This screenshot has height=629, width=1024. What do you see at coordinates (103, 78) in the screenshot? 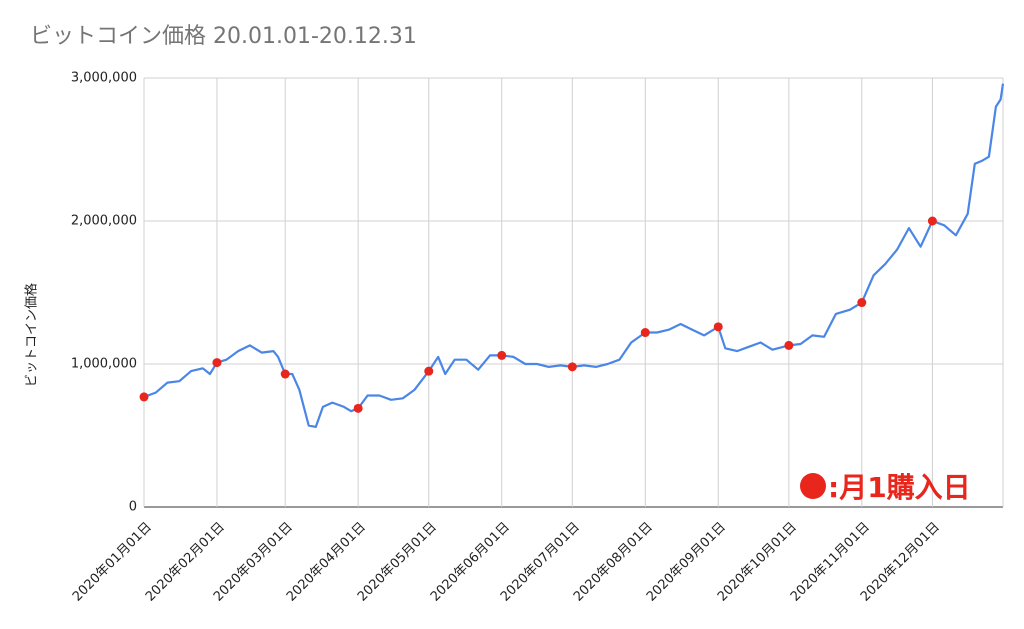
I see `y-tick-label: 3,000,000` at bounding box center [103, 78].